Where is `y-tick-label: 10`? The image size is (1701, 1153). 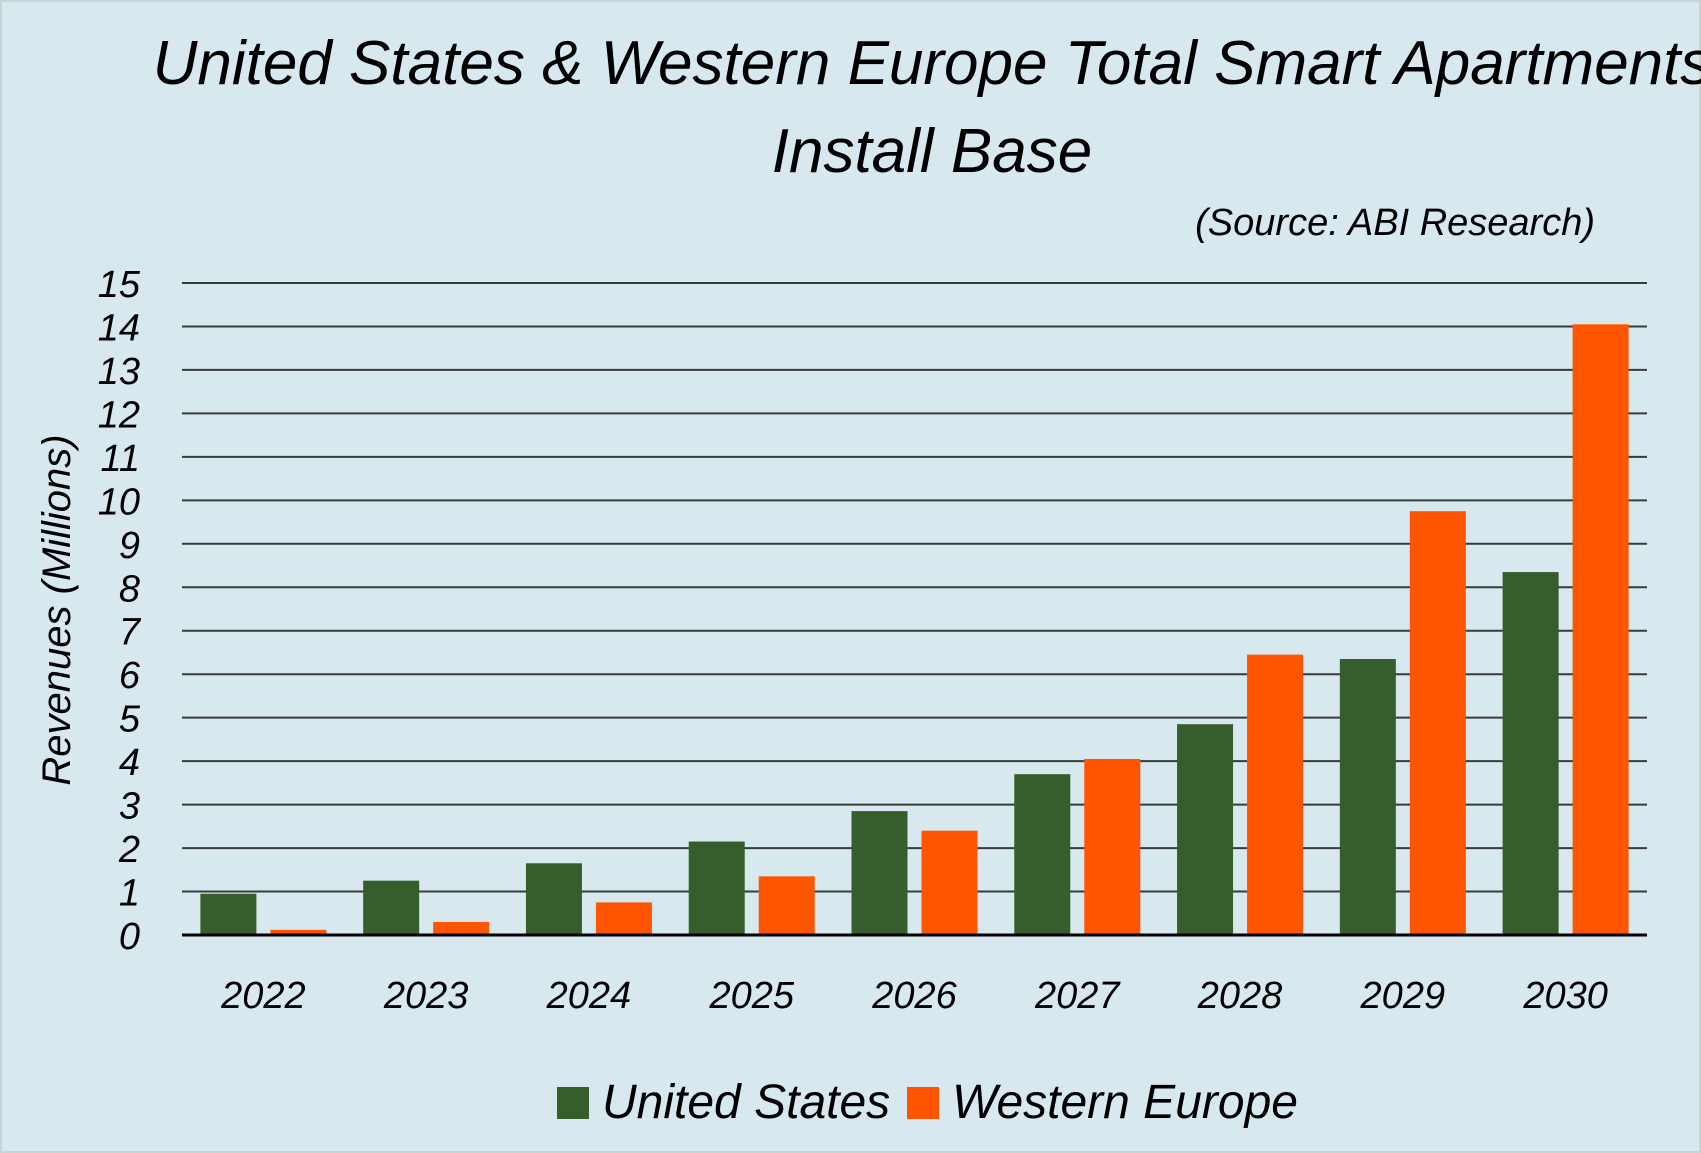
y-tick-label: 10 is located at coordinates (119, 502).